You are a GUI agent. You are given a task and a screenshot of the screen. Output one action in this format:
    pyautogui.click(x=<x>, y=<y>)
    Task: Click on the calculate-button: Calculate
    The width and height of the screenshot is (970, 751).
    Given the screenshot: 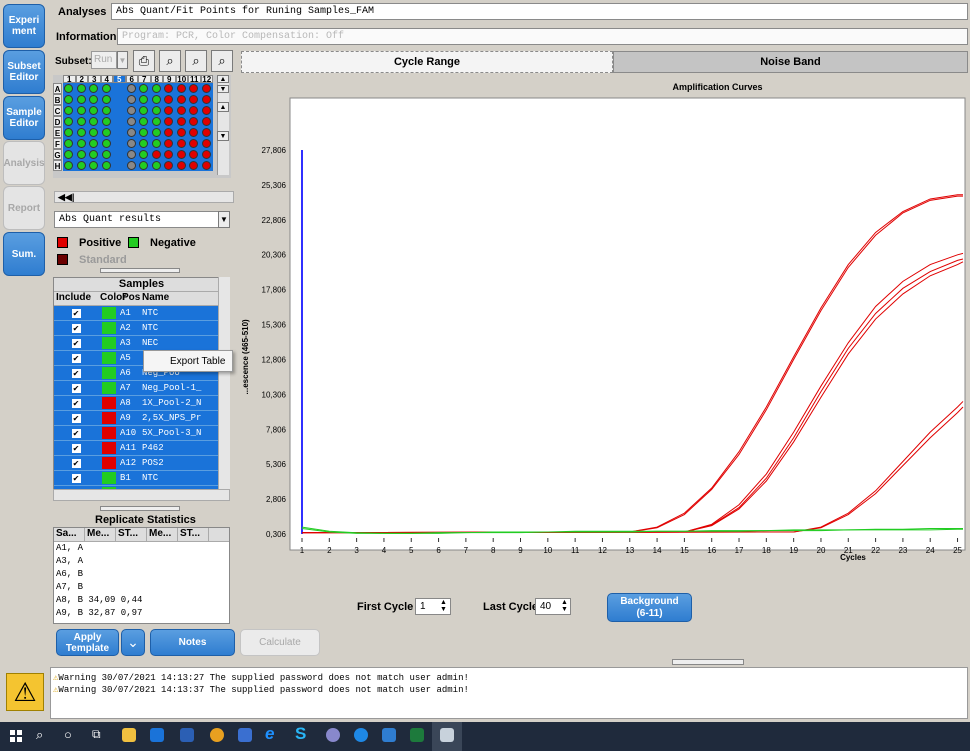 What is the action you would take?
    pyautogui.click(x=280, y=642)
    